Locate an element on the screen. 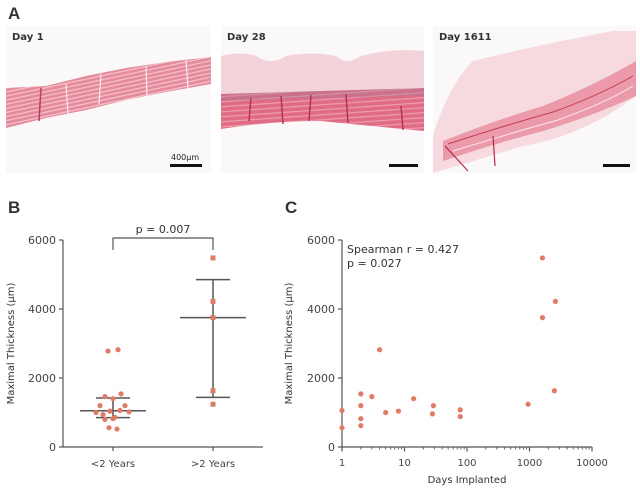 The height and width of the screenshot is (492, 640). histology-image-day-1611: Day 1611 is located at coordinates (534, 99).